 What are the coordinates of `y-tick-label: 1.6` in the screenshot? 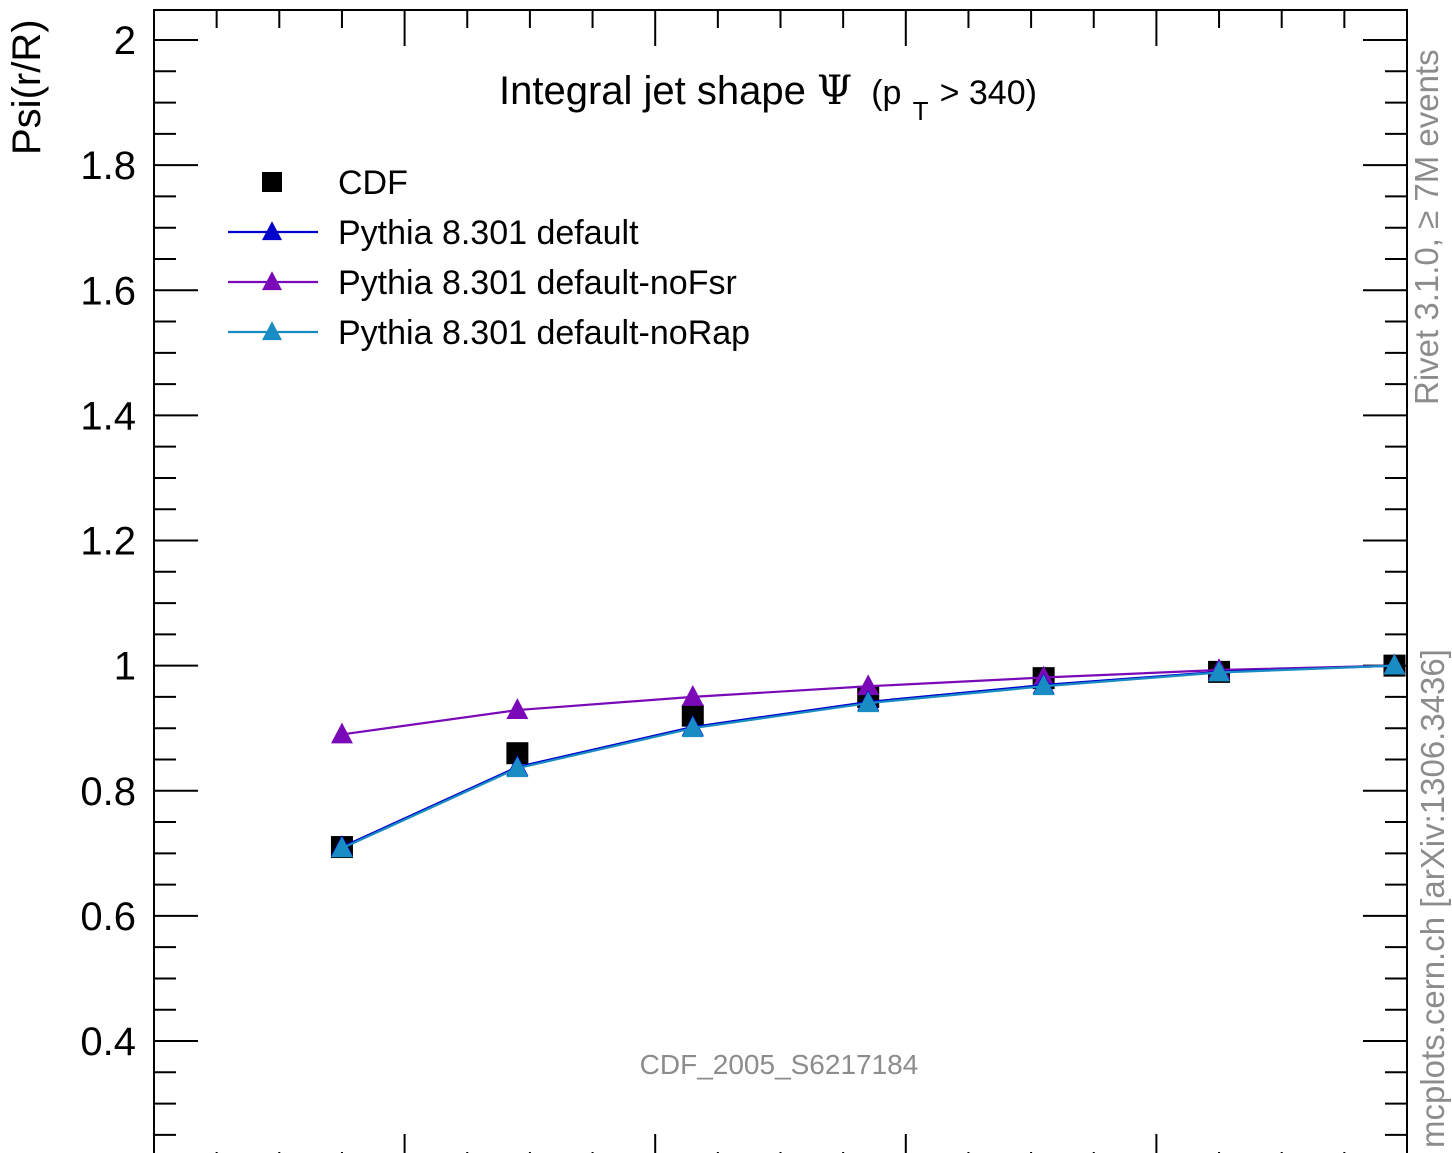 It's located at (108, 291).